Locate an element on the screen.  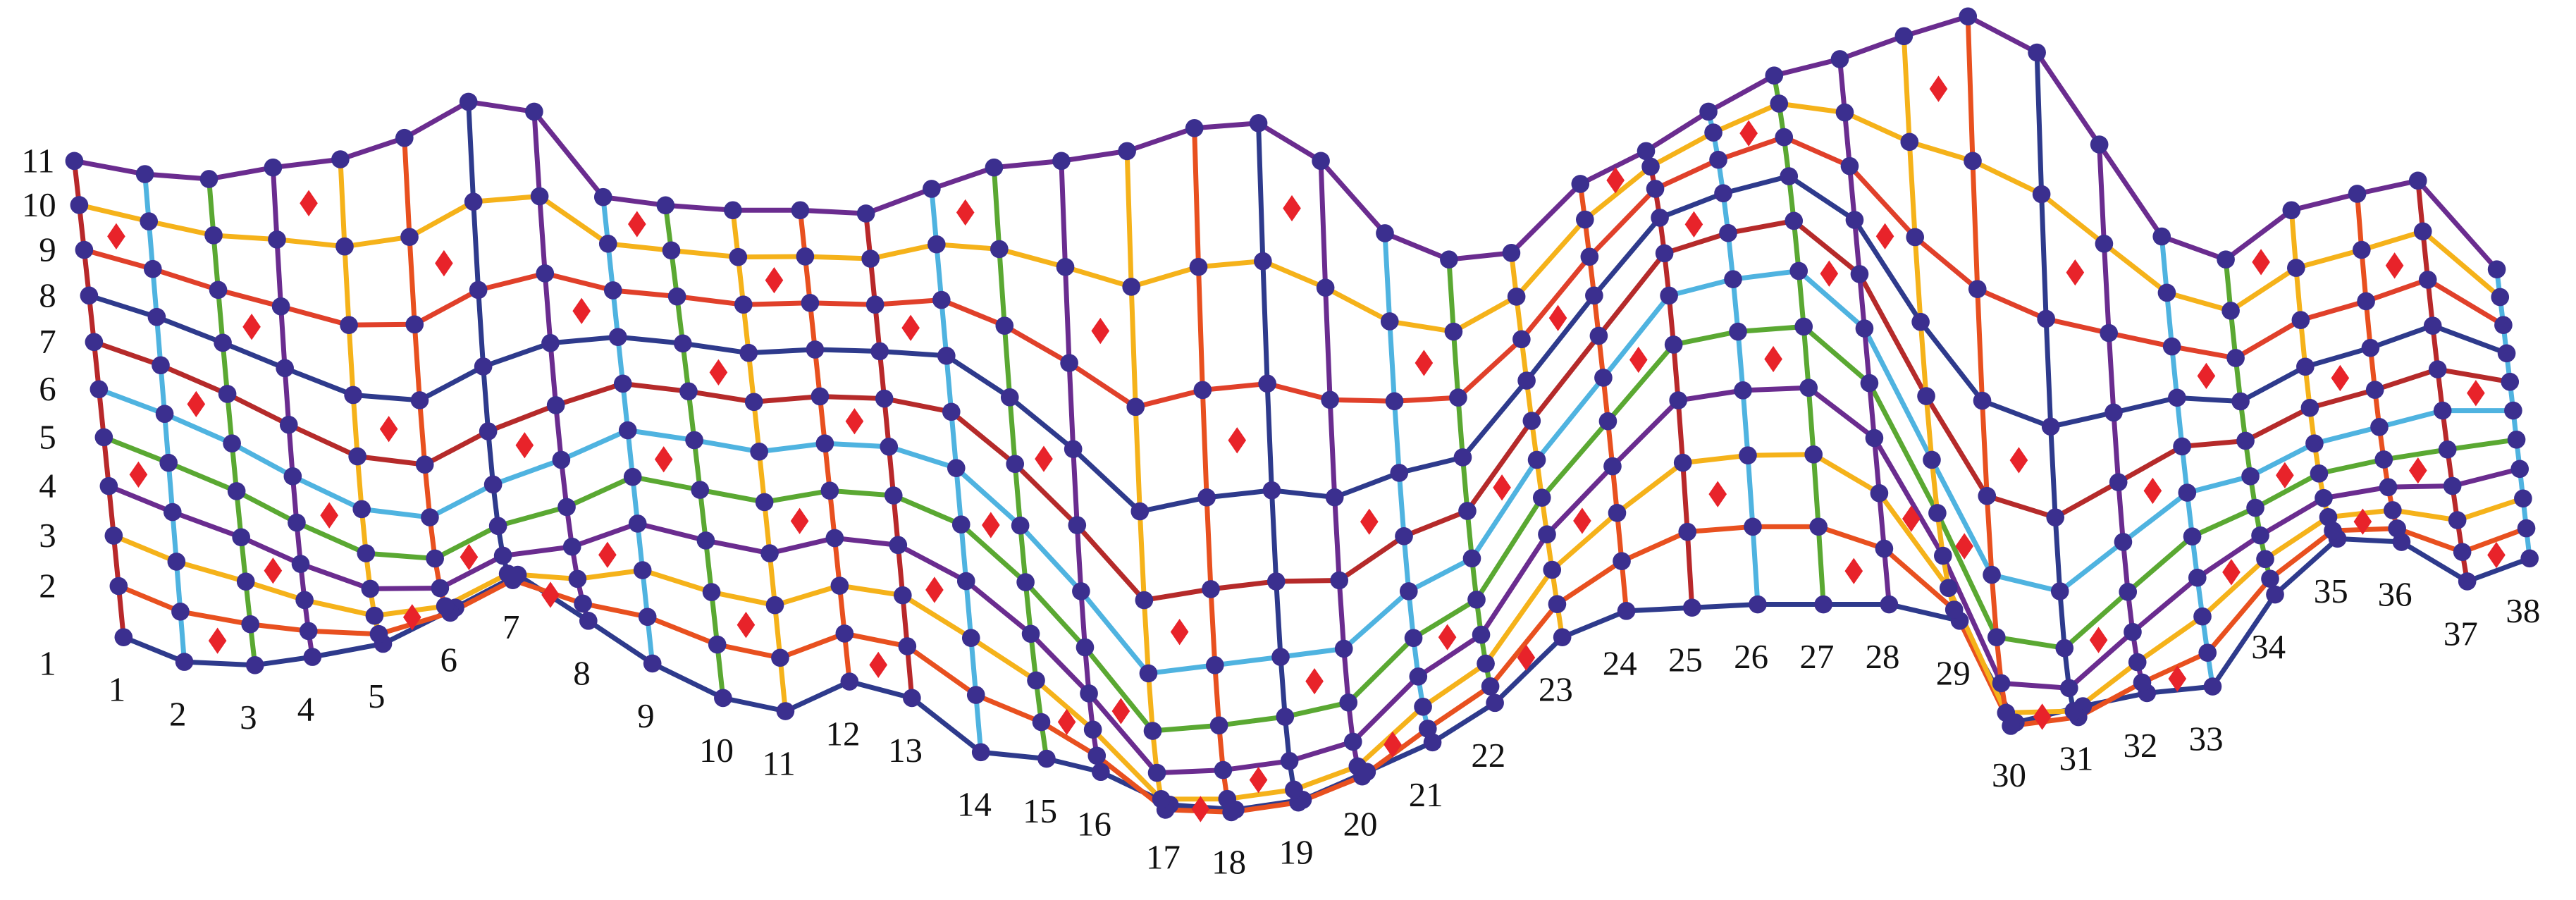
column-label: 23 is located at coordinates (1556, 689).